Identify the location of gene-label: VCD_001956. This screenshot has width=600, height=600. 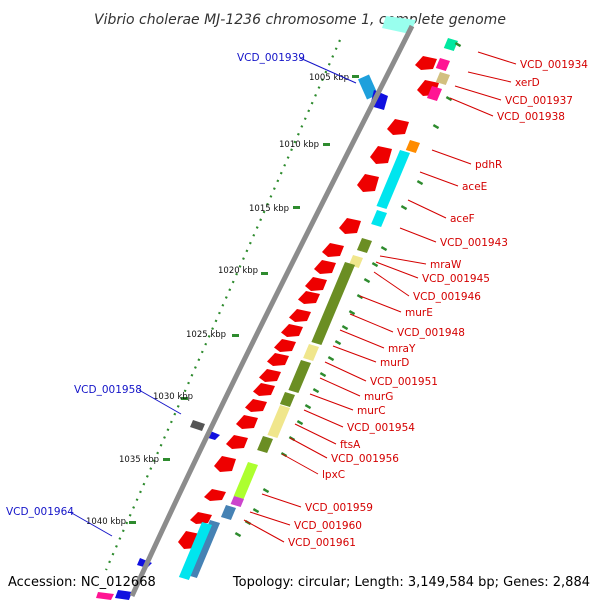
(365, 459).